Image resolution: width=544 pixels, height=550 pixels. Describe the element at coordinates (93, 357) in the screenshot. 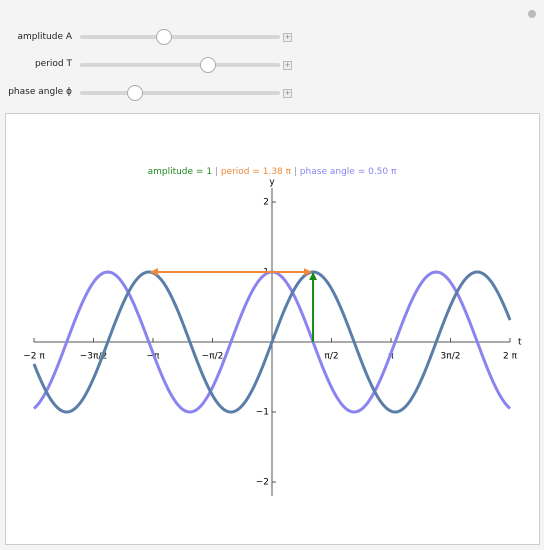

I see `x-tick-label: −3π/2` at that location.